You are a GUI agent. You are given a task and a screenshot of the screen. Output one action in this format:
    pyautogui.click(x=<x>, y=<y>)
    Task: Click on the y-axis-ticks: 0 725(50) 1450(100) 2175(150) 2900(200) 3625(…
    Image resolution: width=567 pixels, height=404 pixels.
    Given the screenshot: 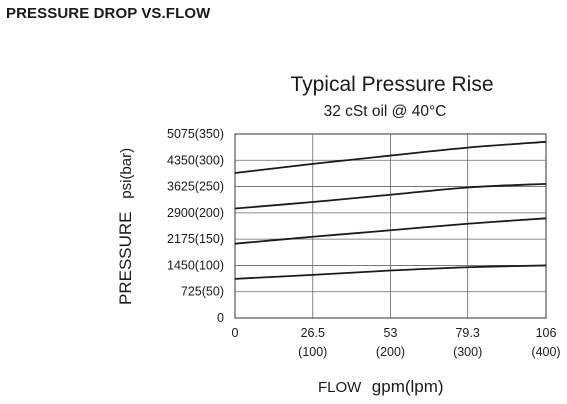 What is the action you would take?
    pyautogui.click(x=195, y=226)
    